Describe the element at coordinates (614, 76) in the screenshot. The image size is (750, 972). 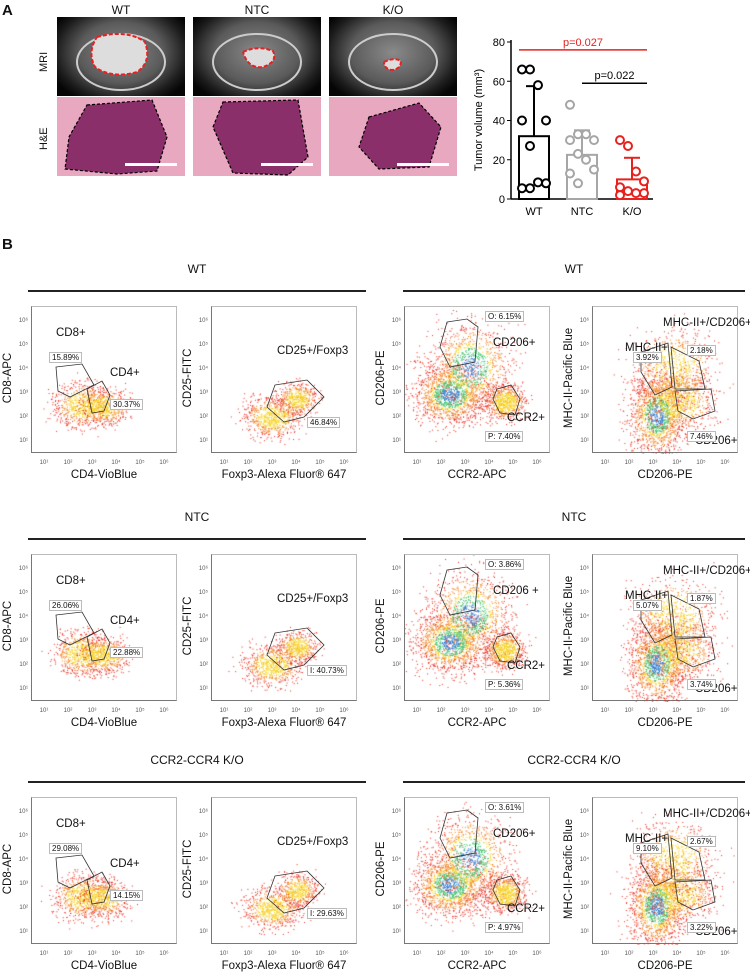
I see `p-value-label: p=0.022` at that location.